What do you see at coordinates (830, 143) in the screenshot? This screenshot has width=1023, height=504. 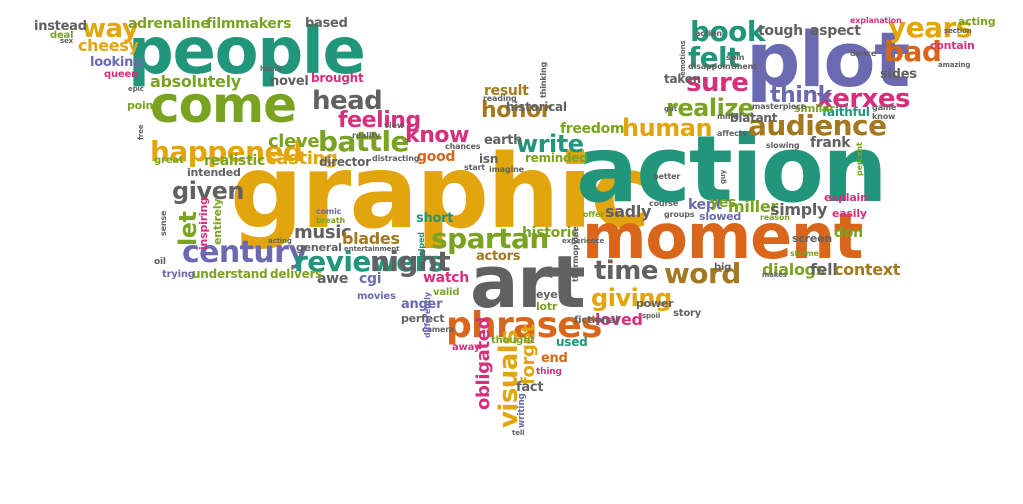 I see `word-frank: frank` at bounding box center [830, 143].